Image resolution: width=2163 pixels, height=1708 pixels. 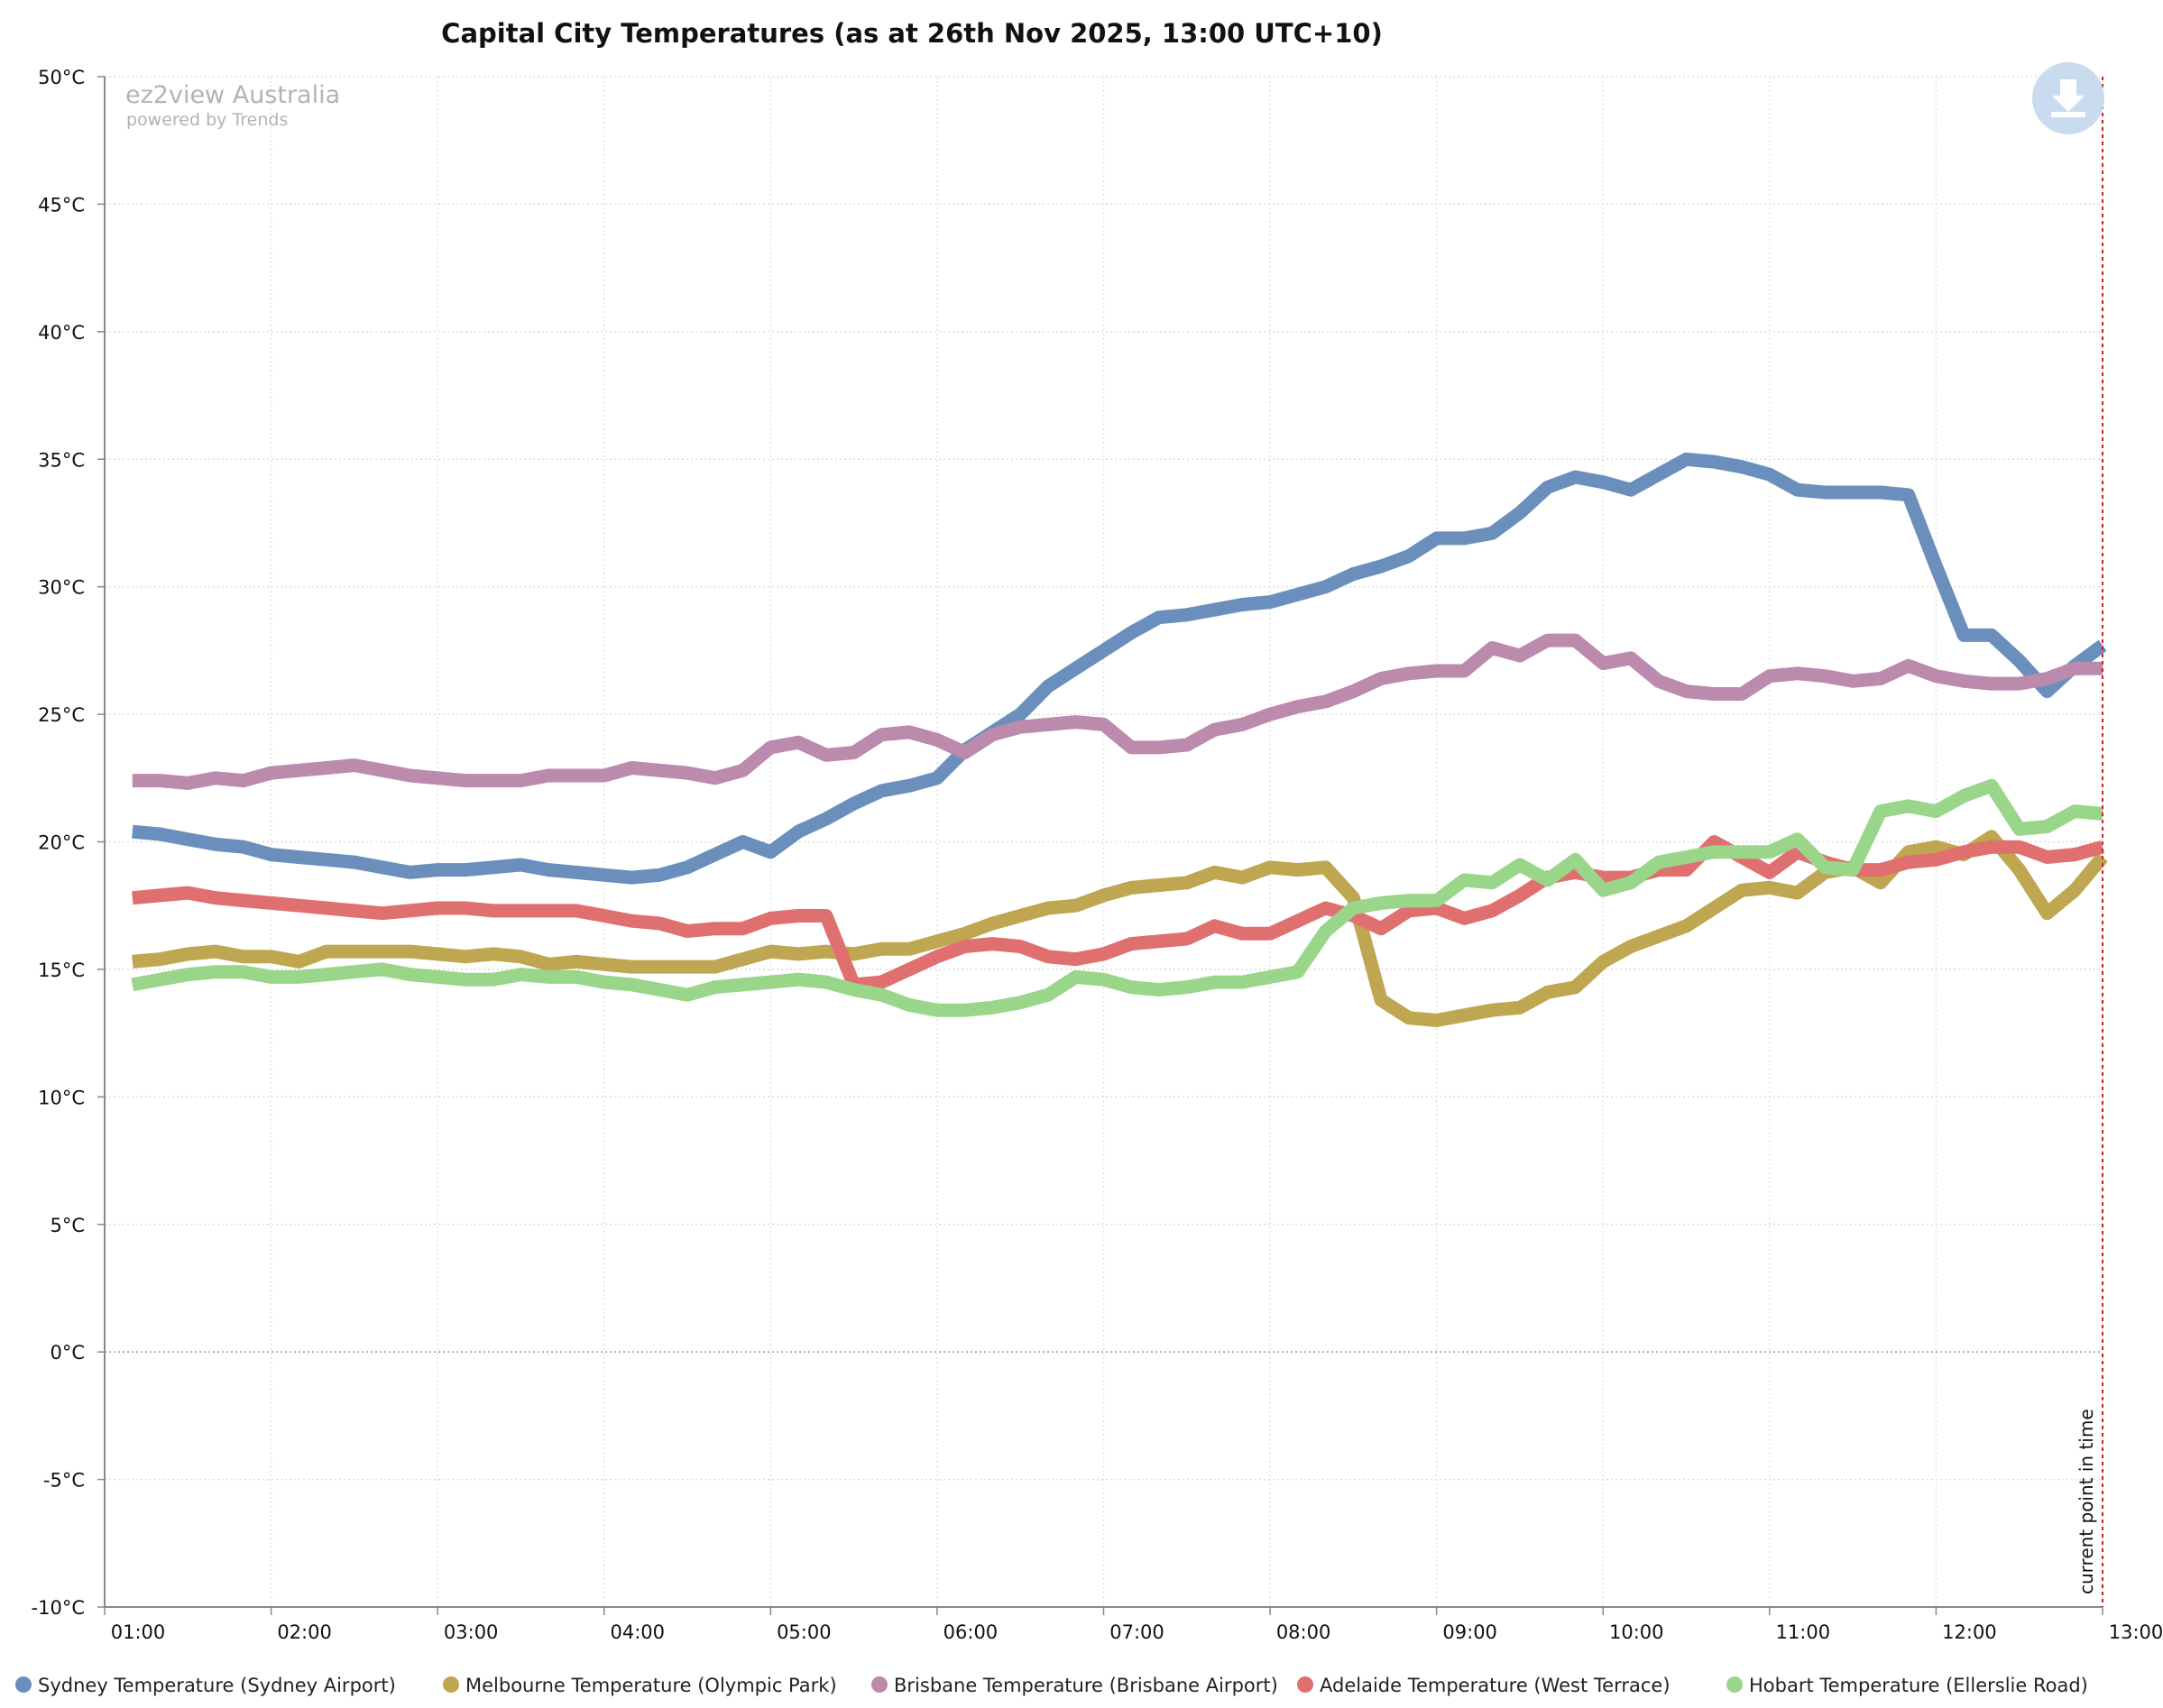 I want to click on series-line-hobart, so click(x=1117, y=897).